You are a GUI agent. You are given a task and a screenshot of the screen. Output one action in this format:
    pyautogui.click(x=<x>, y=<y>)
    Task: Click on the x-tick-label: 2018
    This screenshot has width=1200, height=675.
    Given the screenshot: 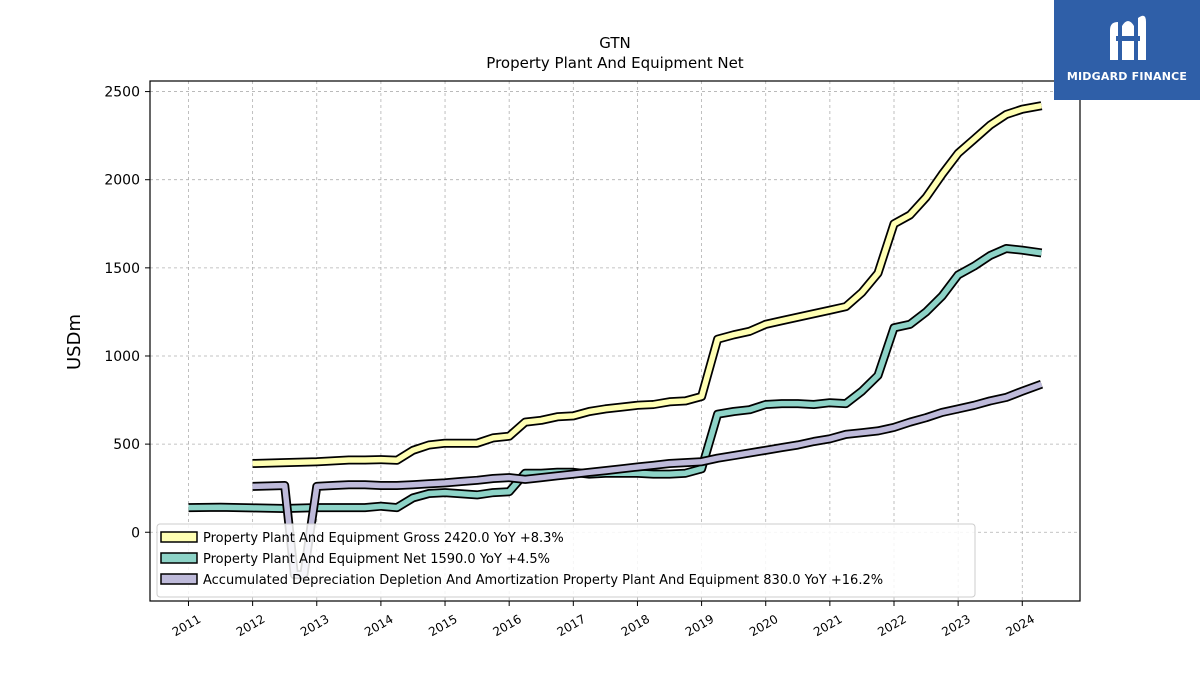 What is the action you would take?
    pyautogui.click(x=635, y=625)
    